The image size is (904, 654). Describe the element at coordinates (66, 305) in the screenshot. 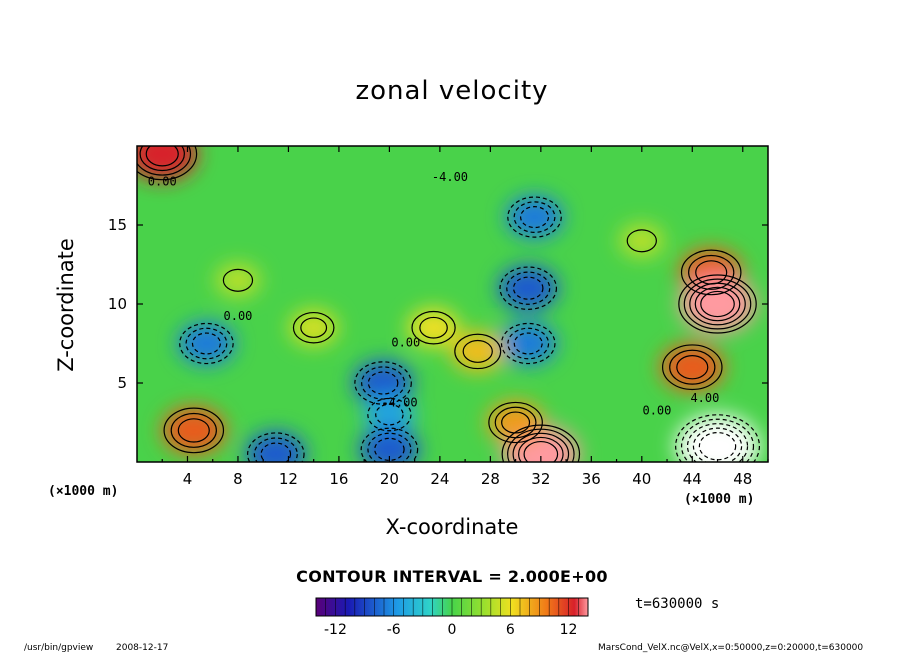

I see `y-axis-label: Z-coordinate` at that location.